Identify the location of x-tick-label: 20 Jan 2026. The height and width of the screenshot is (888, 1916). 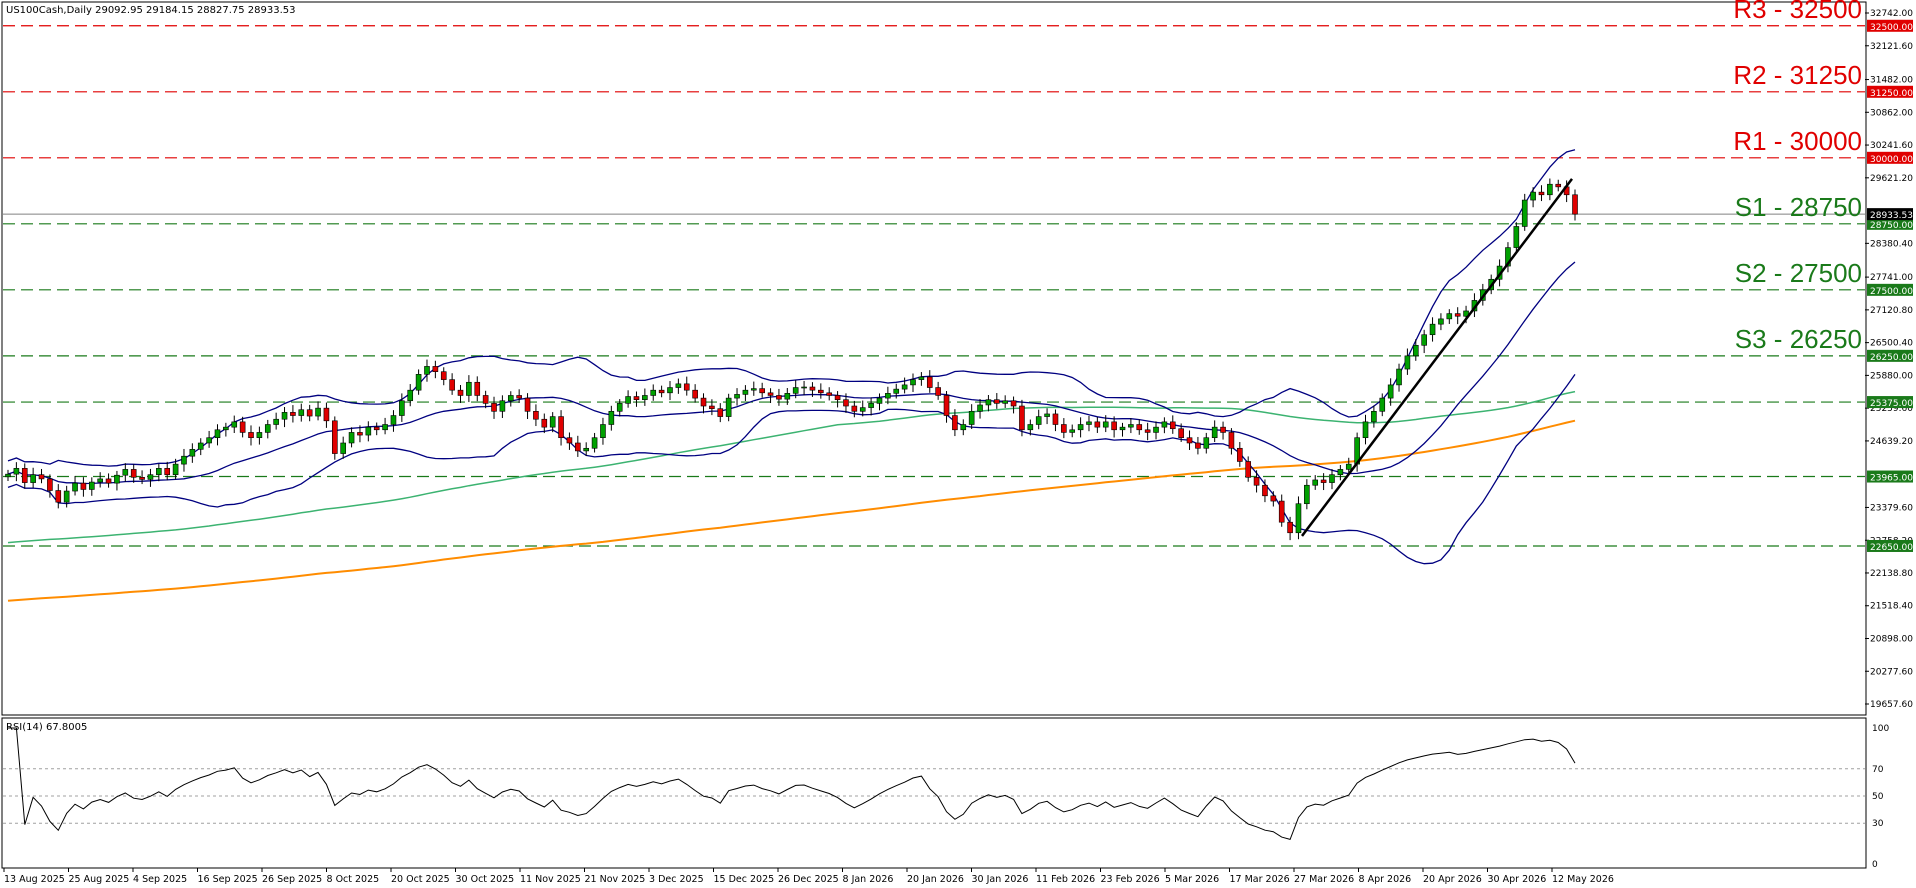
(935, 879).